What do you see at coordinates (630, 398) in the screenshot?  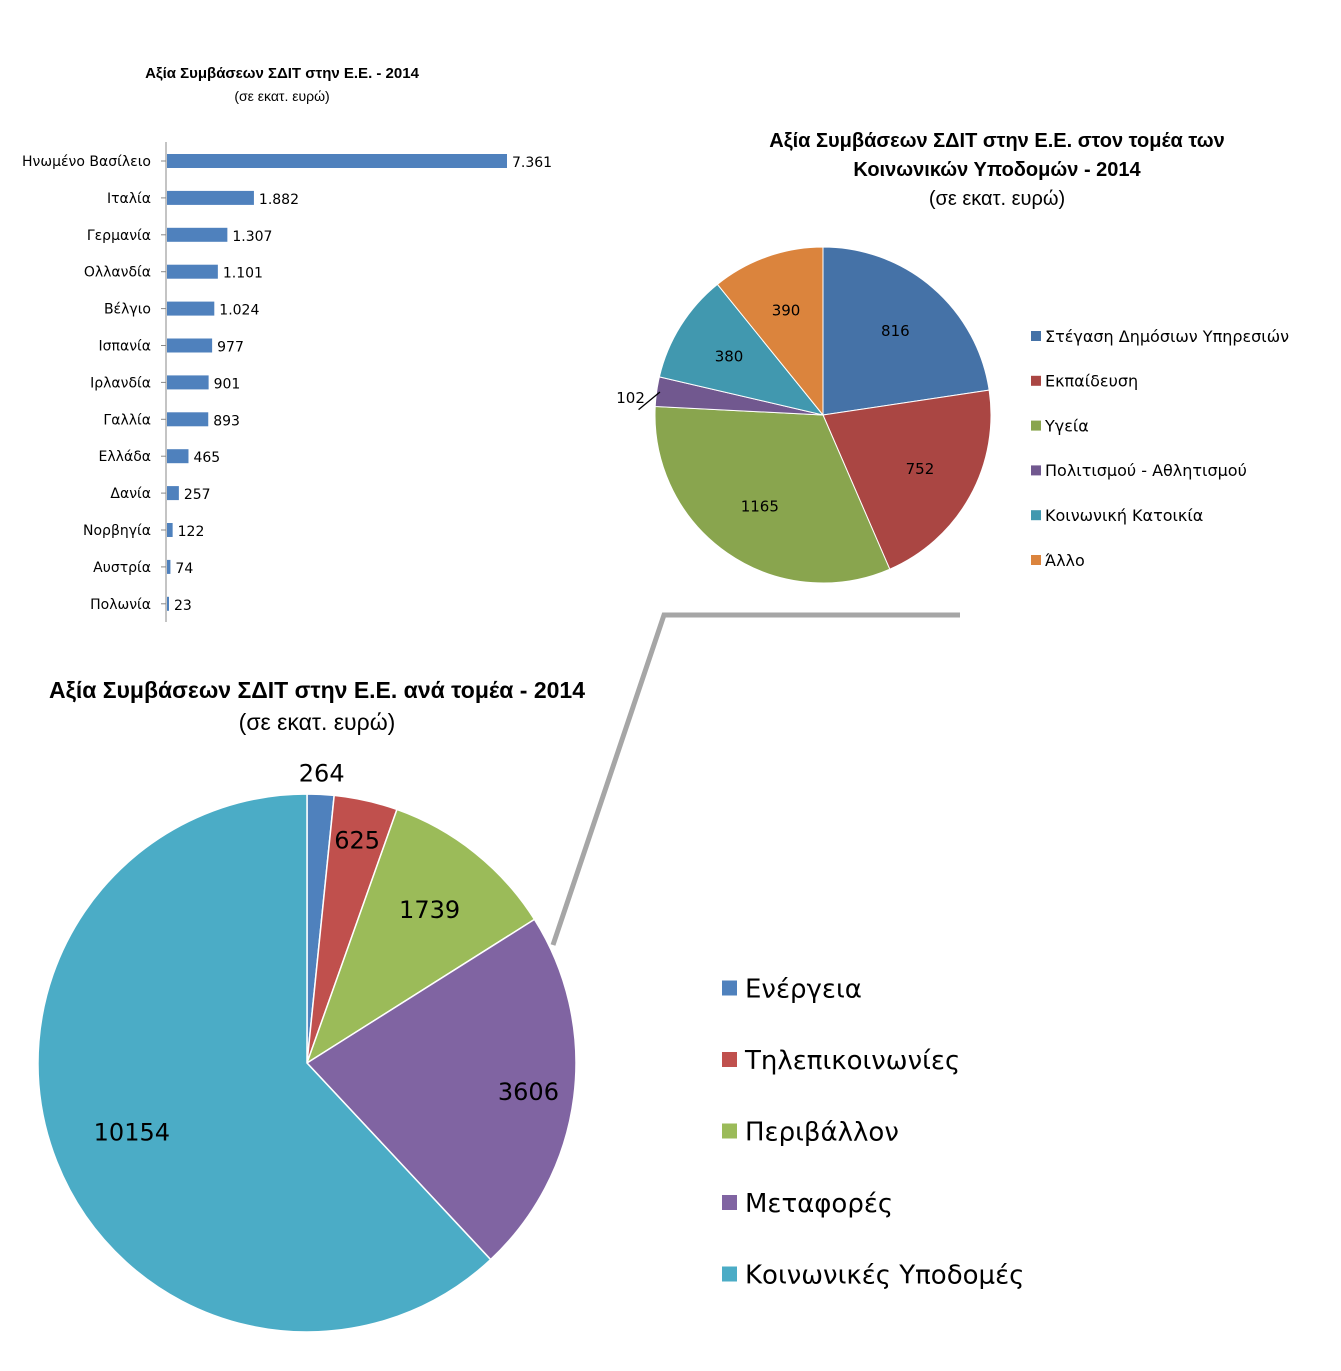 I see `social-pie-value-label-3: 102` at bounding box center [630, 398].